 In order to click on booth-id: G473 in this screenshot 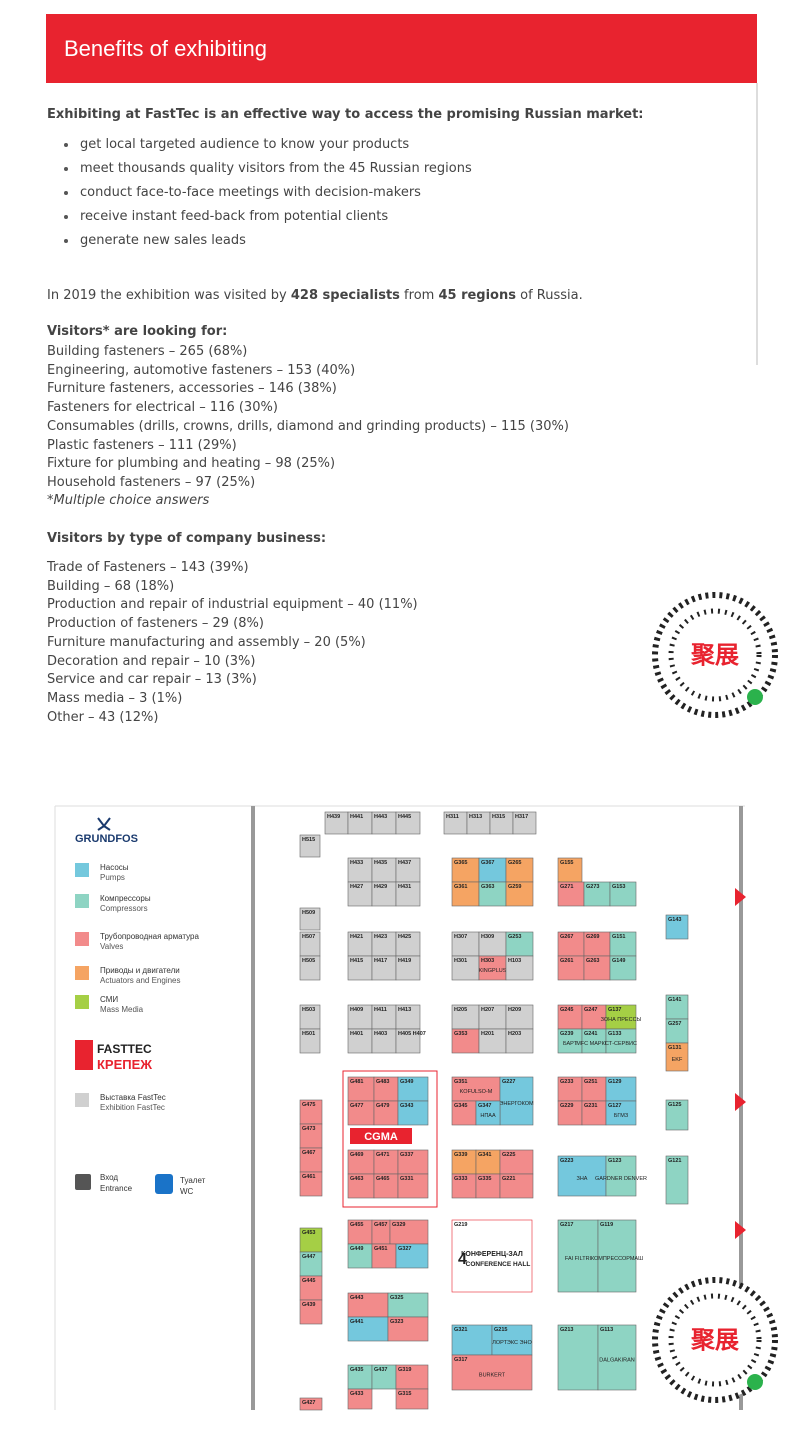, I will do `click(308, 1129)`.